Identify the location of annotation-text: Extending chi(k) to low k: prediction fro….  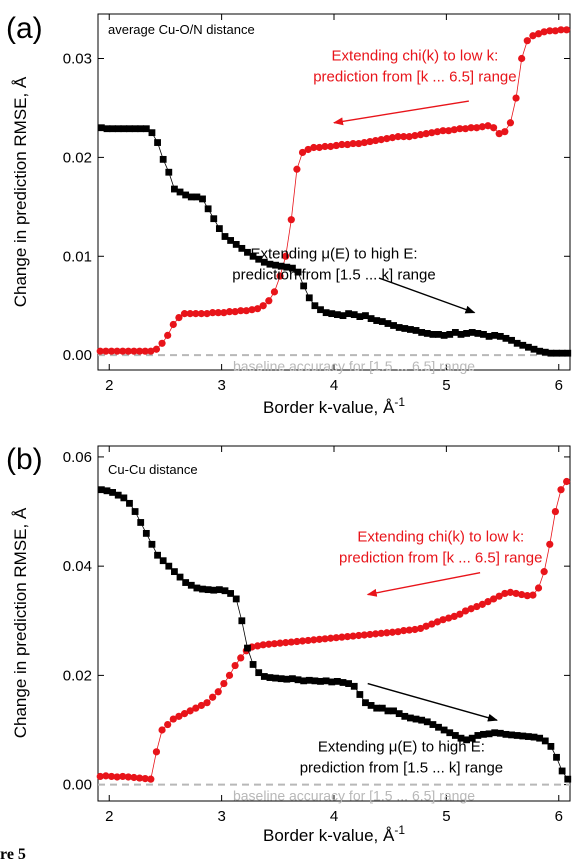
(440, 548).